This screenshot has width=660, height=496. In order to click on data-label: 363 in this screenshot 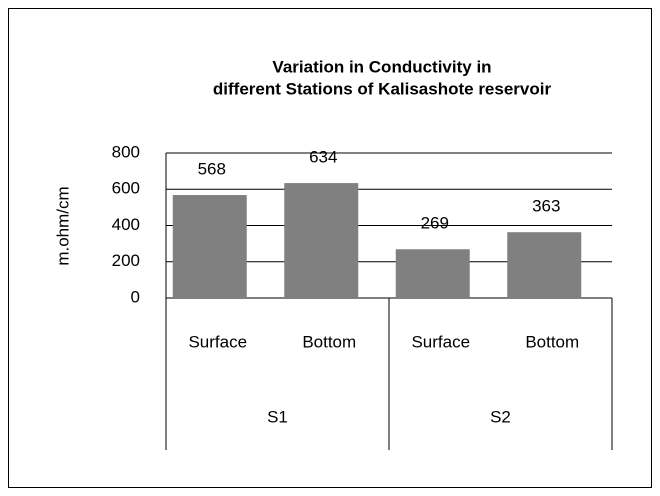, I will do `click(546, 206)`.